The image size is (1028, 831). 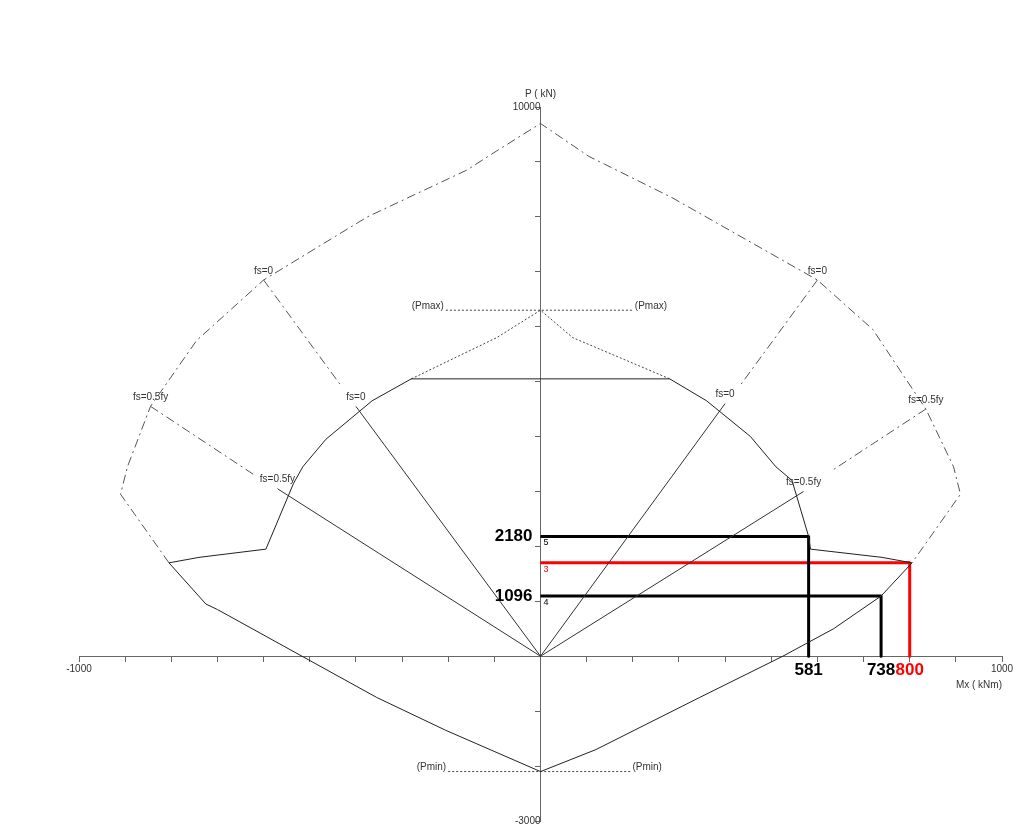 I want to click on y-tick-label: -3000, so click(x=527, y=820).